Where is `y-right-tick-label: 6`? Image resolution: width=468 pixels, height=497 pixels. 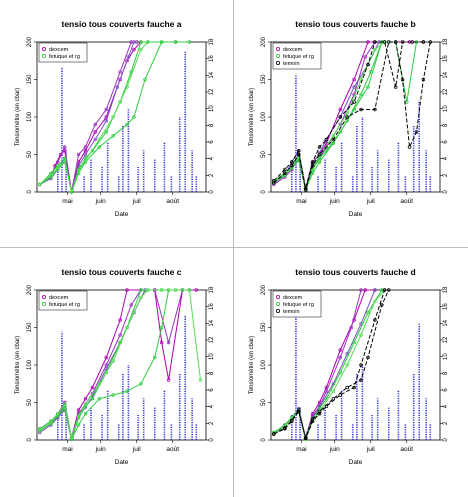
y-right-tick-label: 6 is located at coordinates (212, 142).